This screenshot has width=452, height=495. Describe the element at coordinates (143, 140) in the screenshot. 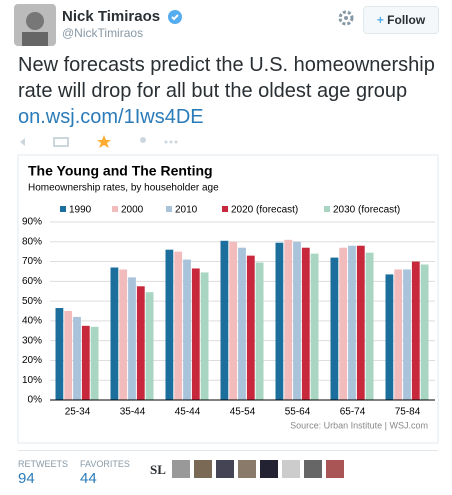

I see `follow-icon` at that location.